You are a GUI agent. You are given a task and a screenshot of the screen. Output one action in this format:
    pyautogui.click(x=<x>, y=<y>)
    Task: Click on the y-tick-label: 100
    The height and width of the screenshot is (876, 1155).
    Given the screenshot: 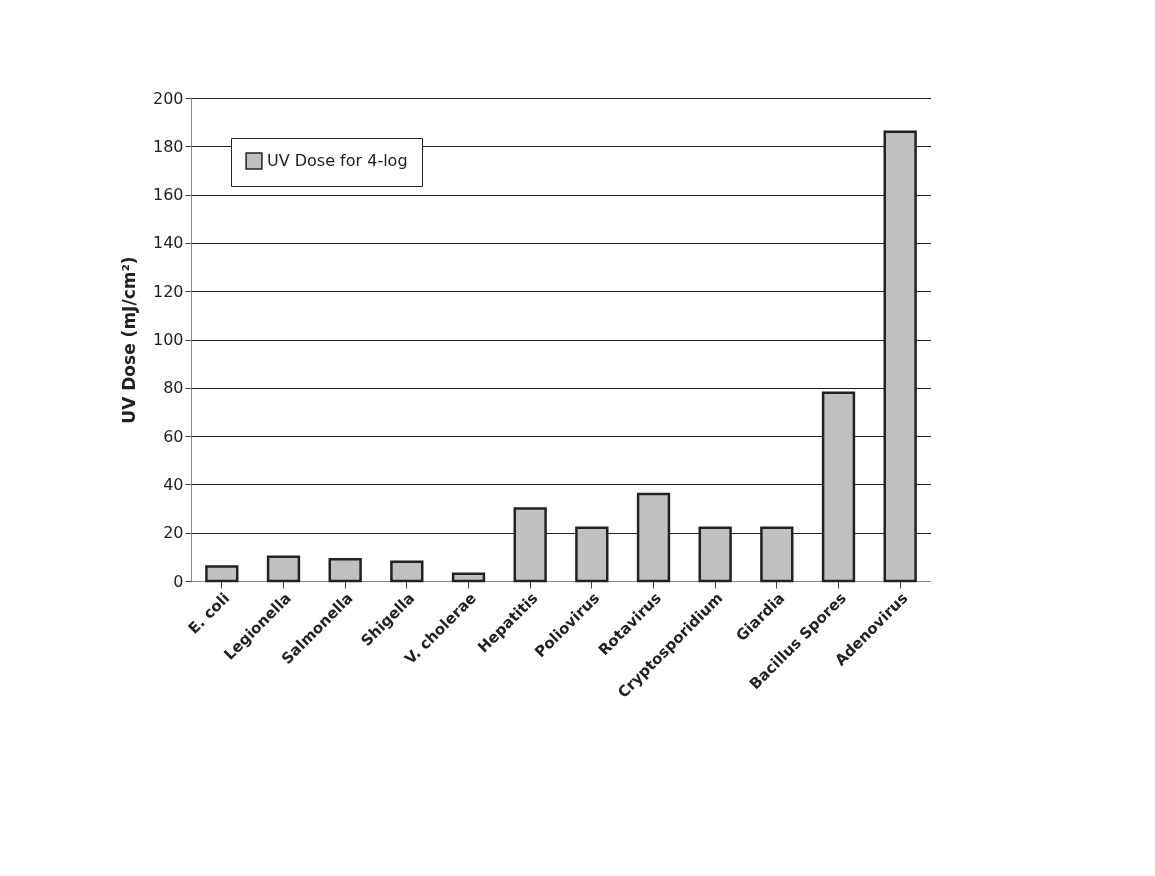 What is the action you would take?
    pyautogui.click(x=168, y=339)
    